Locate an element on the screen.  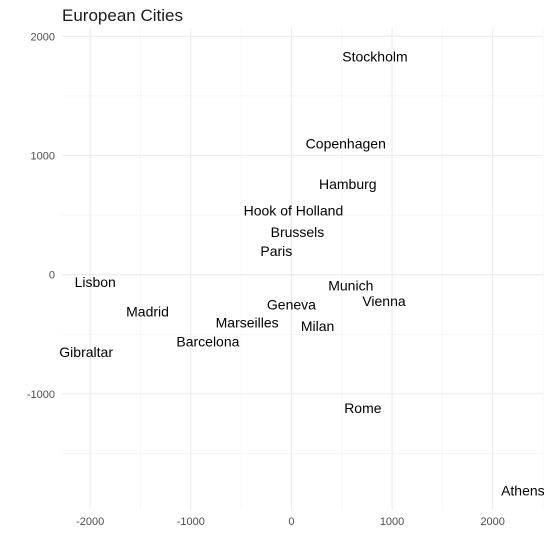
city-label-rome: Rome is located at coordinates (363, 408).